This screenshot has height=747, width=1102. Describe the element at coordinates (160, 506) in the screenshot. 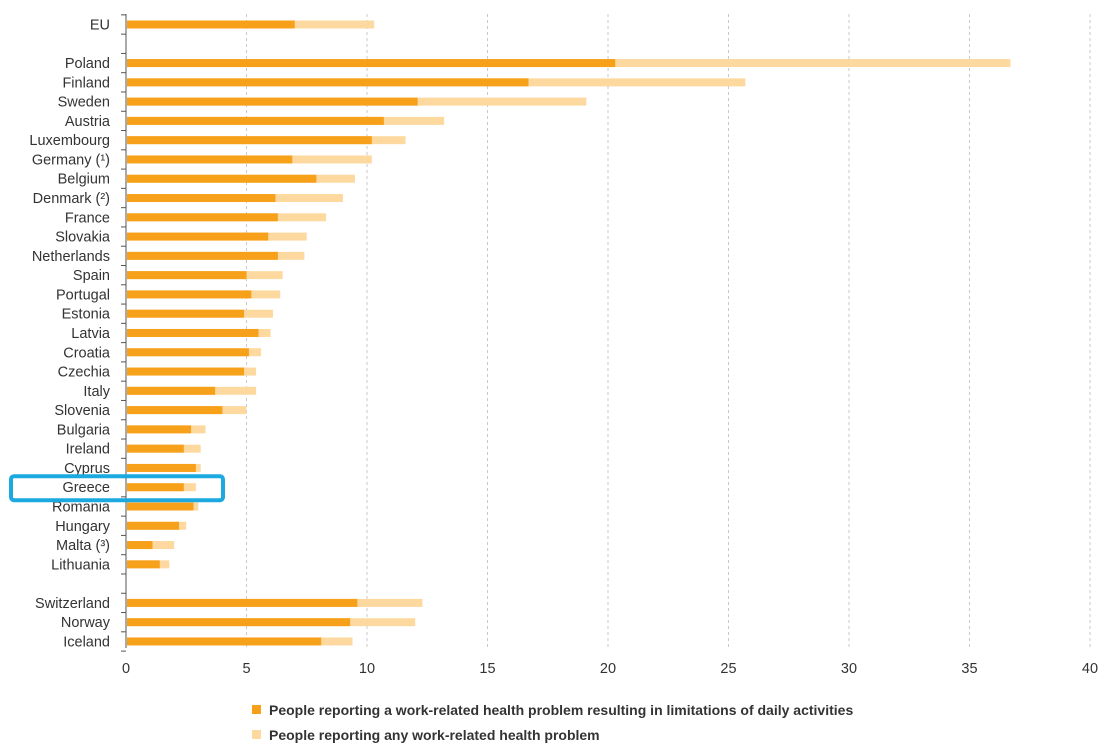

I see `bar-limitations-romania` at that location.